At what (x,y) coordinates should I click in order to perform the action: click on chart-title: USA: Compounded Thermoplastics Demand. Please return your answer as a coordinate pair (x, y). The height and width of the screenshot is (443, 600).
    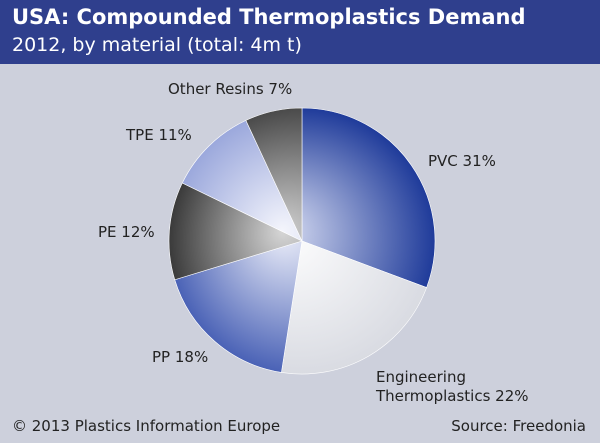
    Looking at the image, I should click on (269, 17).